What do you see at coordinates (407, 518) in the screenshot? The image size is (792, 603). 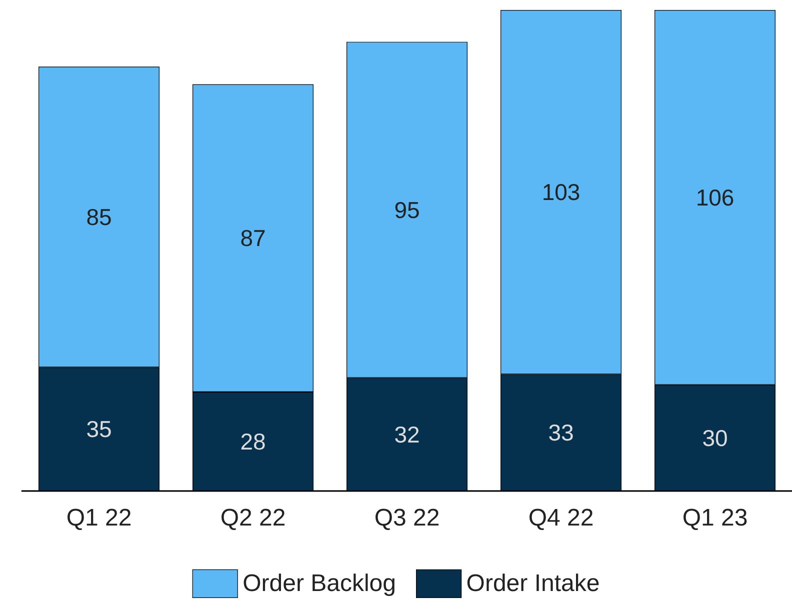 I see `x-tick-label: Q3 22` at bounding box center [407, 518].